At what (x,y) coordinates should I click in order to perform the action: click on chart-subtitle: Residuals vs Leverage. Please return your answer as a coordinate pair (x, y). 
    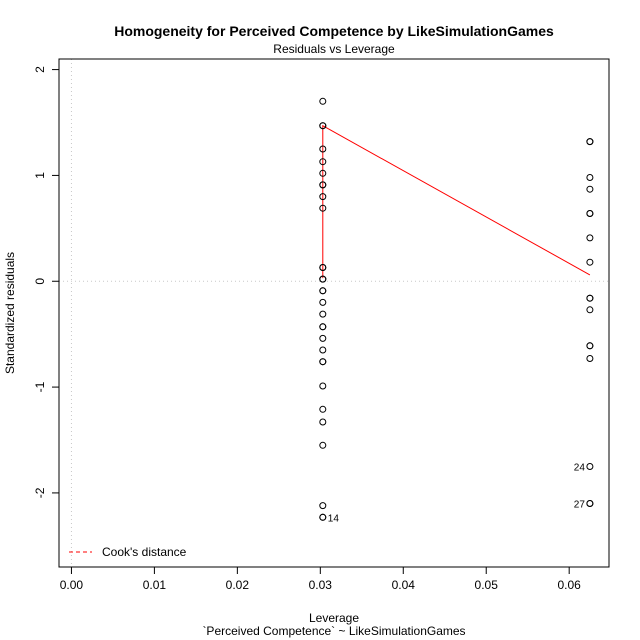
    Looking at the image, I should click on (334, 49).